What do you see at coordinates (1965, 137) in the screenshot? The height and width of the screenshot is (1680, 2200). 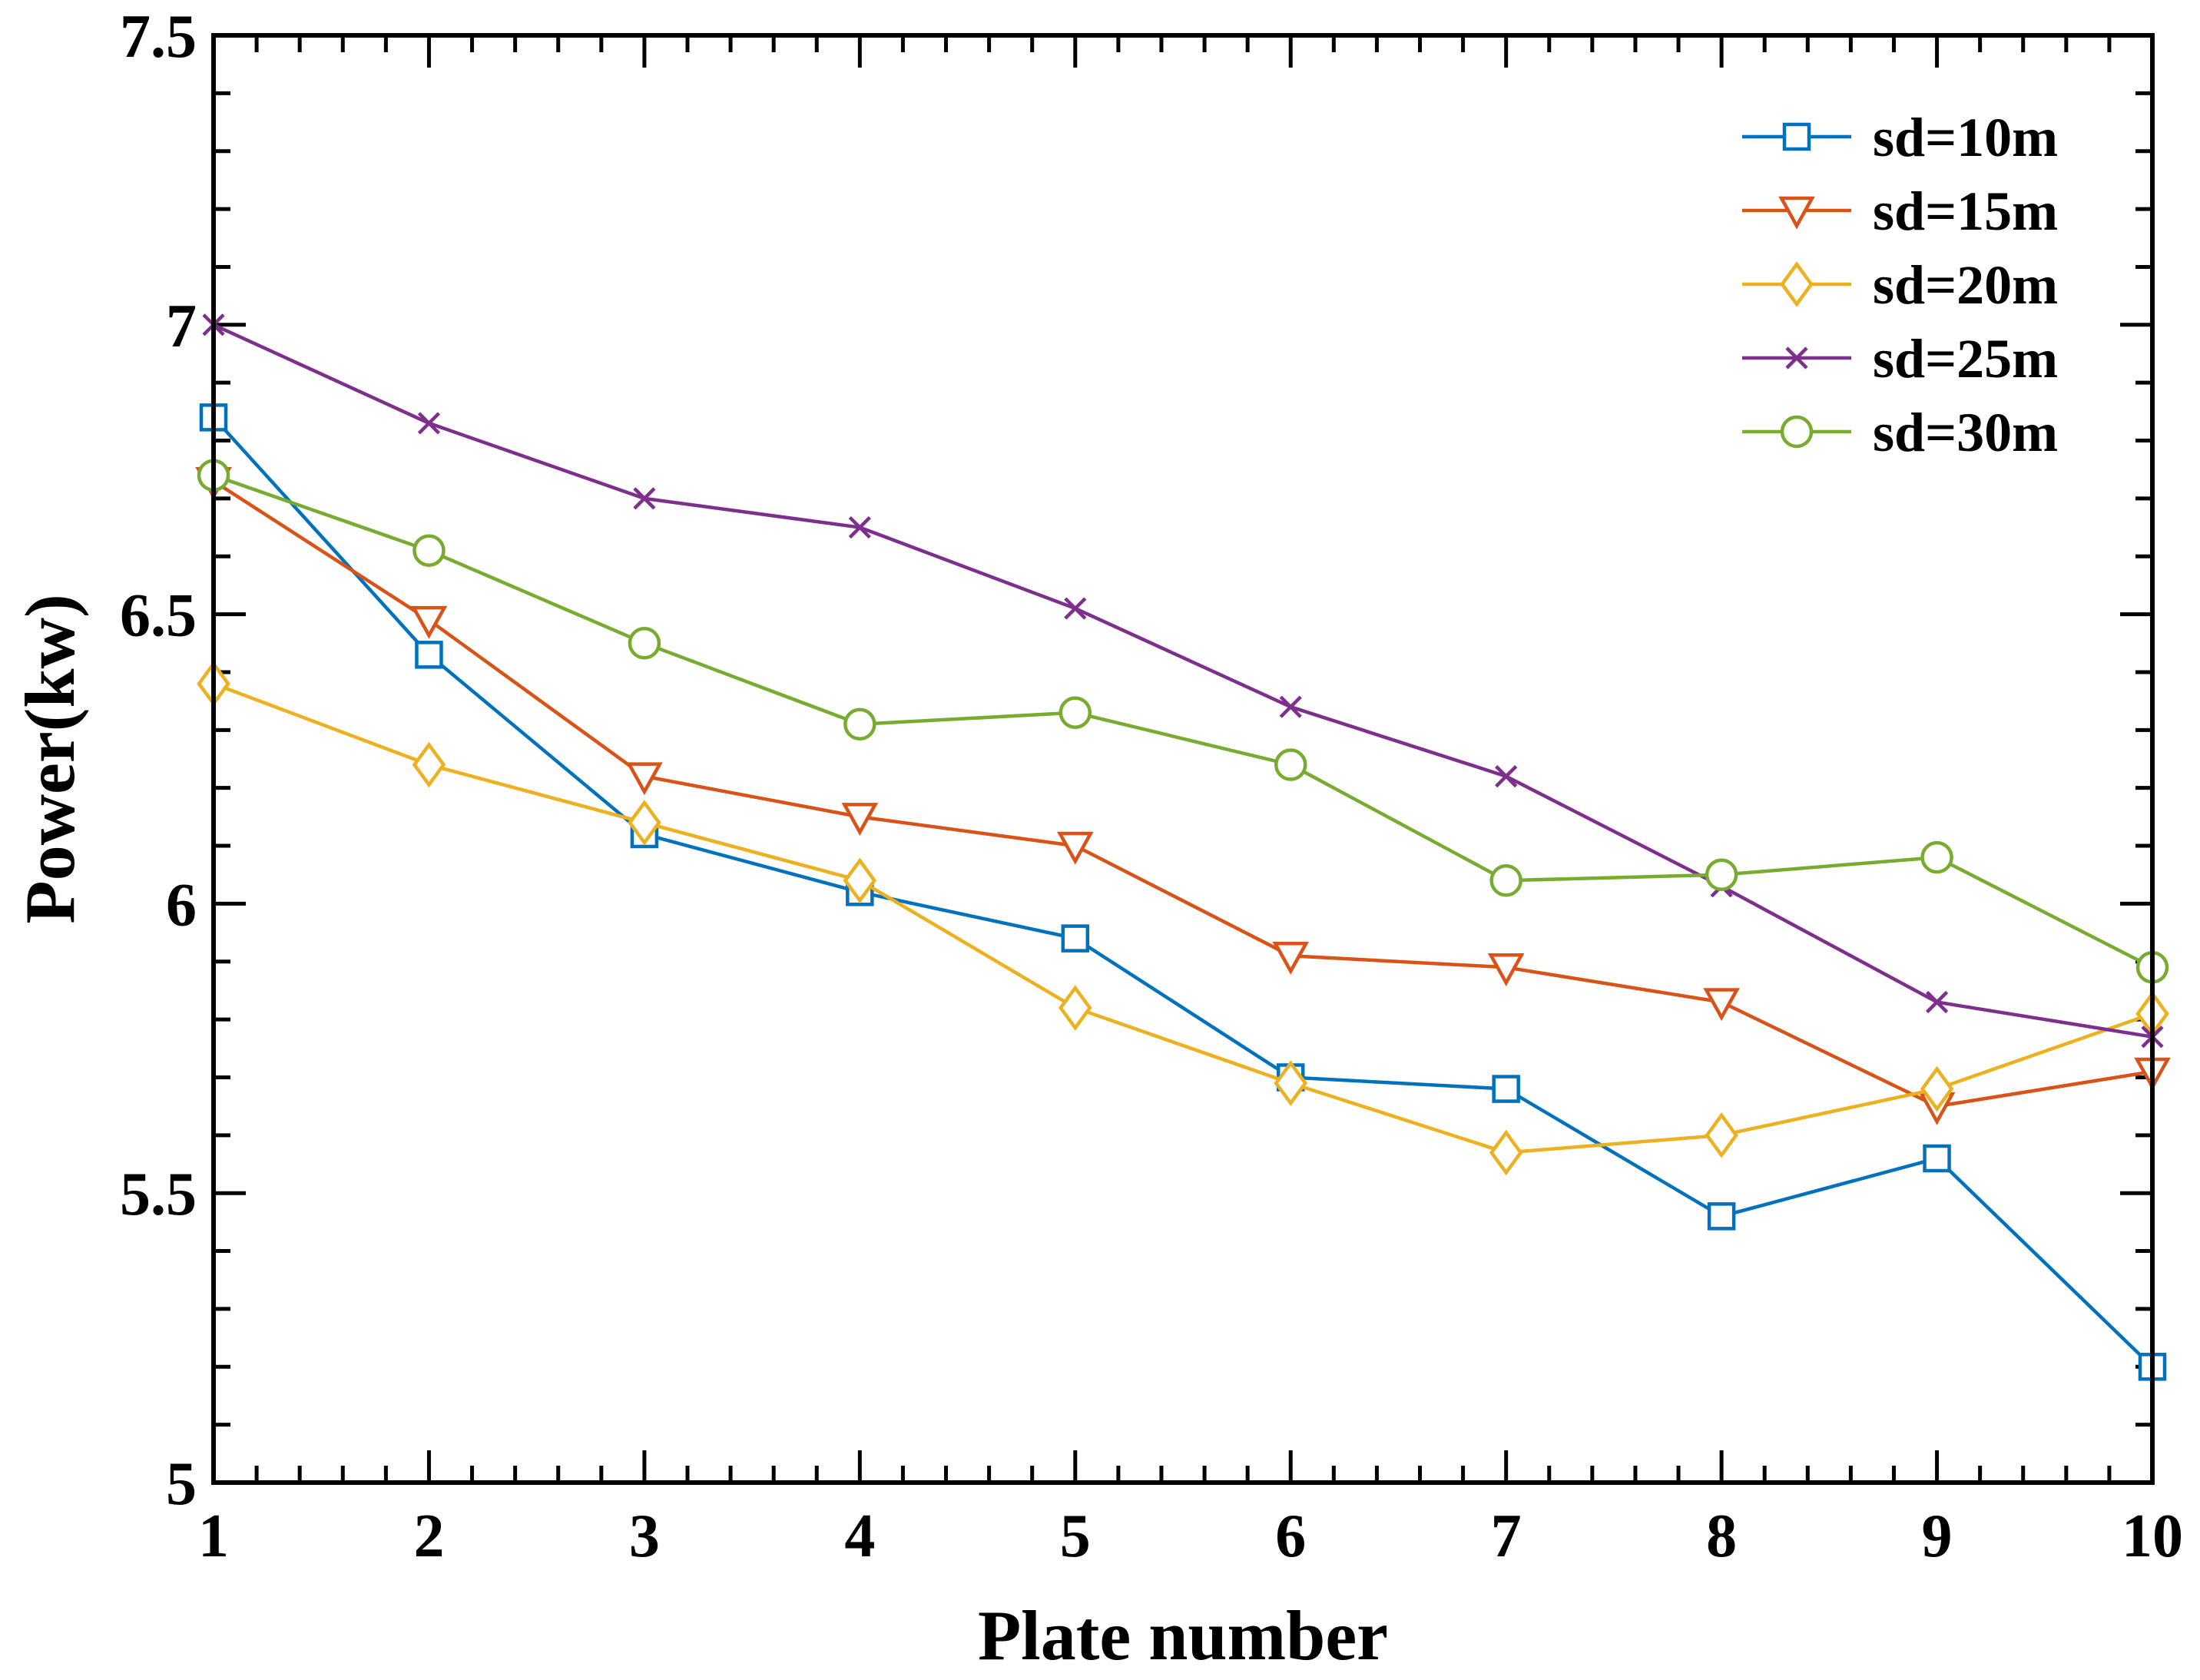 I see `legend-label: sd=10m` at bounding box center [1965, 137].